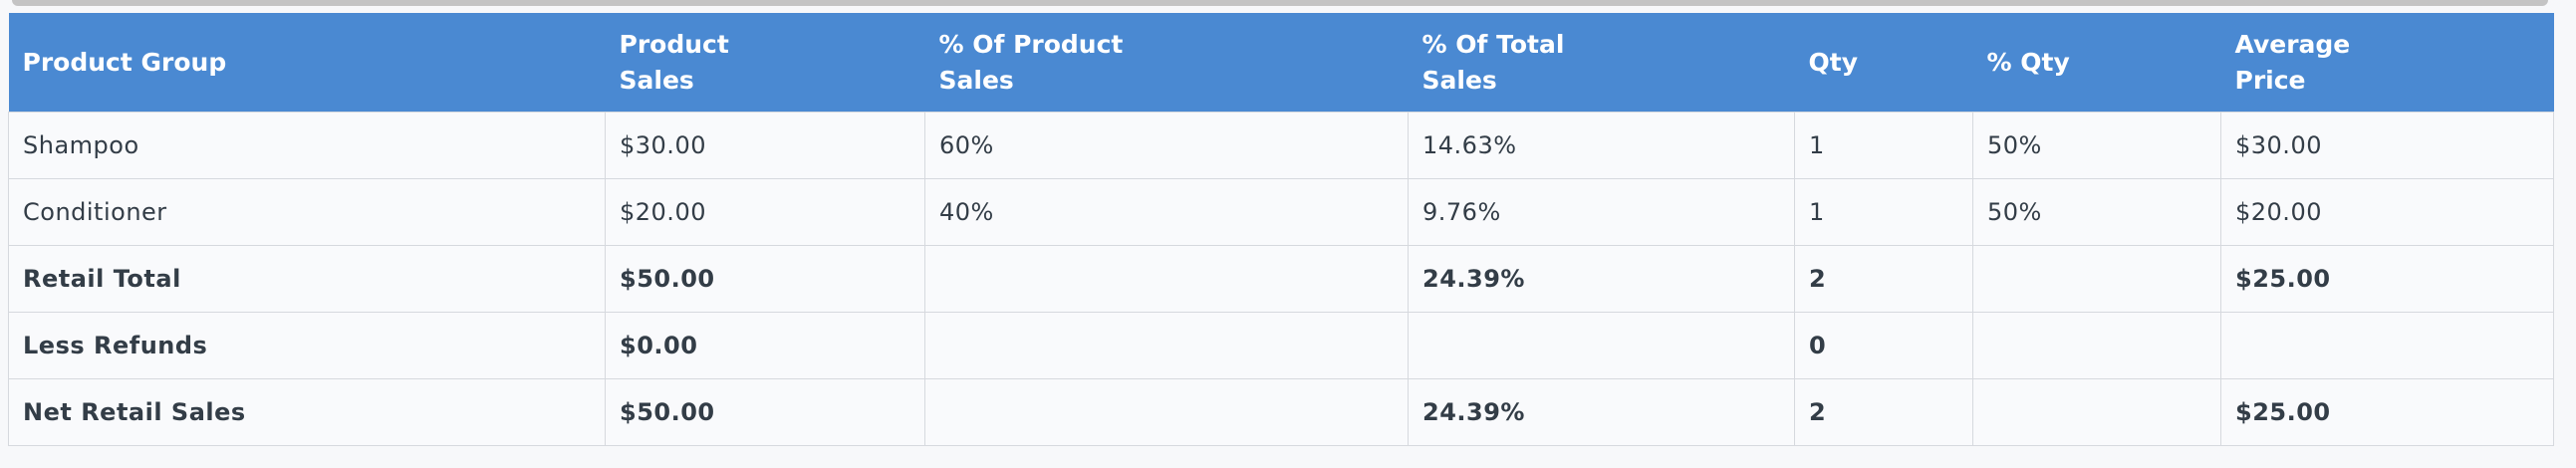  Describe the element at coordinates (307, 279) in the screenshot. I see `table-cell: Retail Total` at that location.